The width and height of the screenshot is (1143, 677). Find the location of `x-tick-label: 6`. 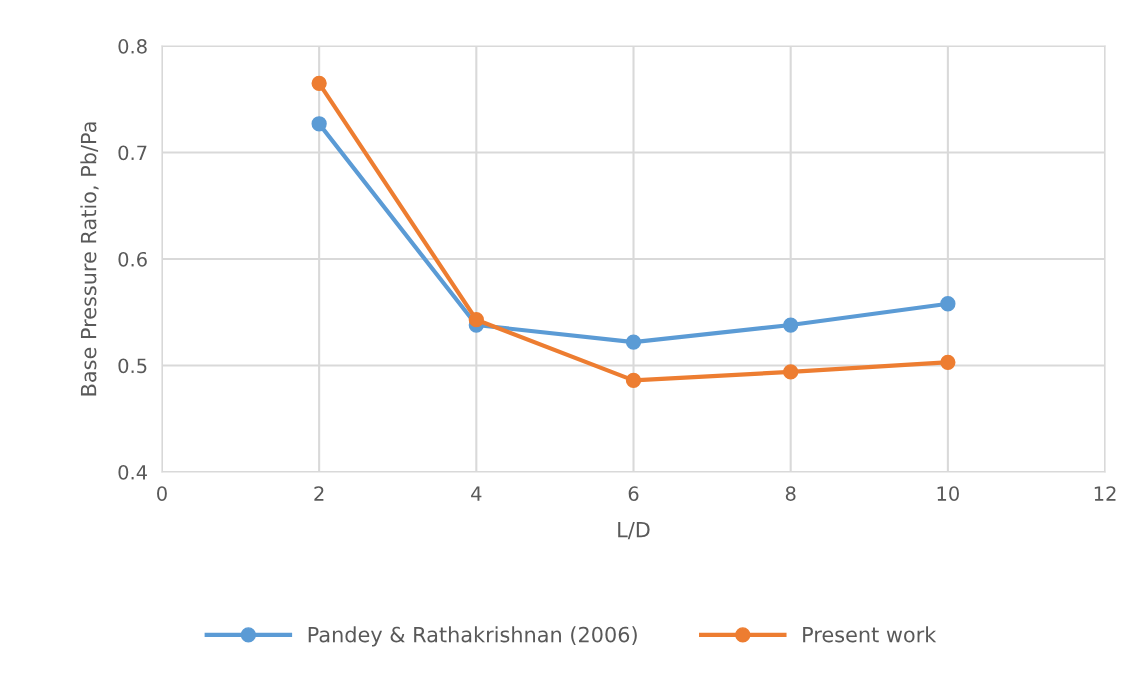

x-tick-label: 6 is located at coordinates (633, 493).